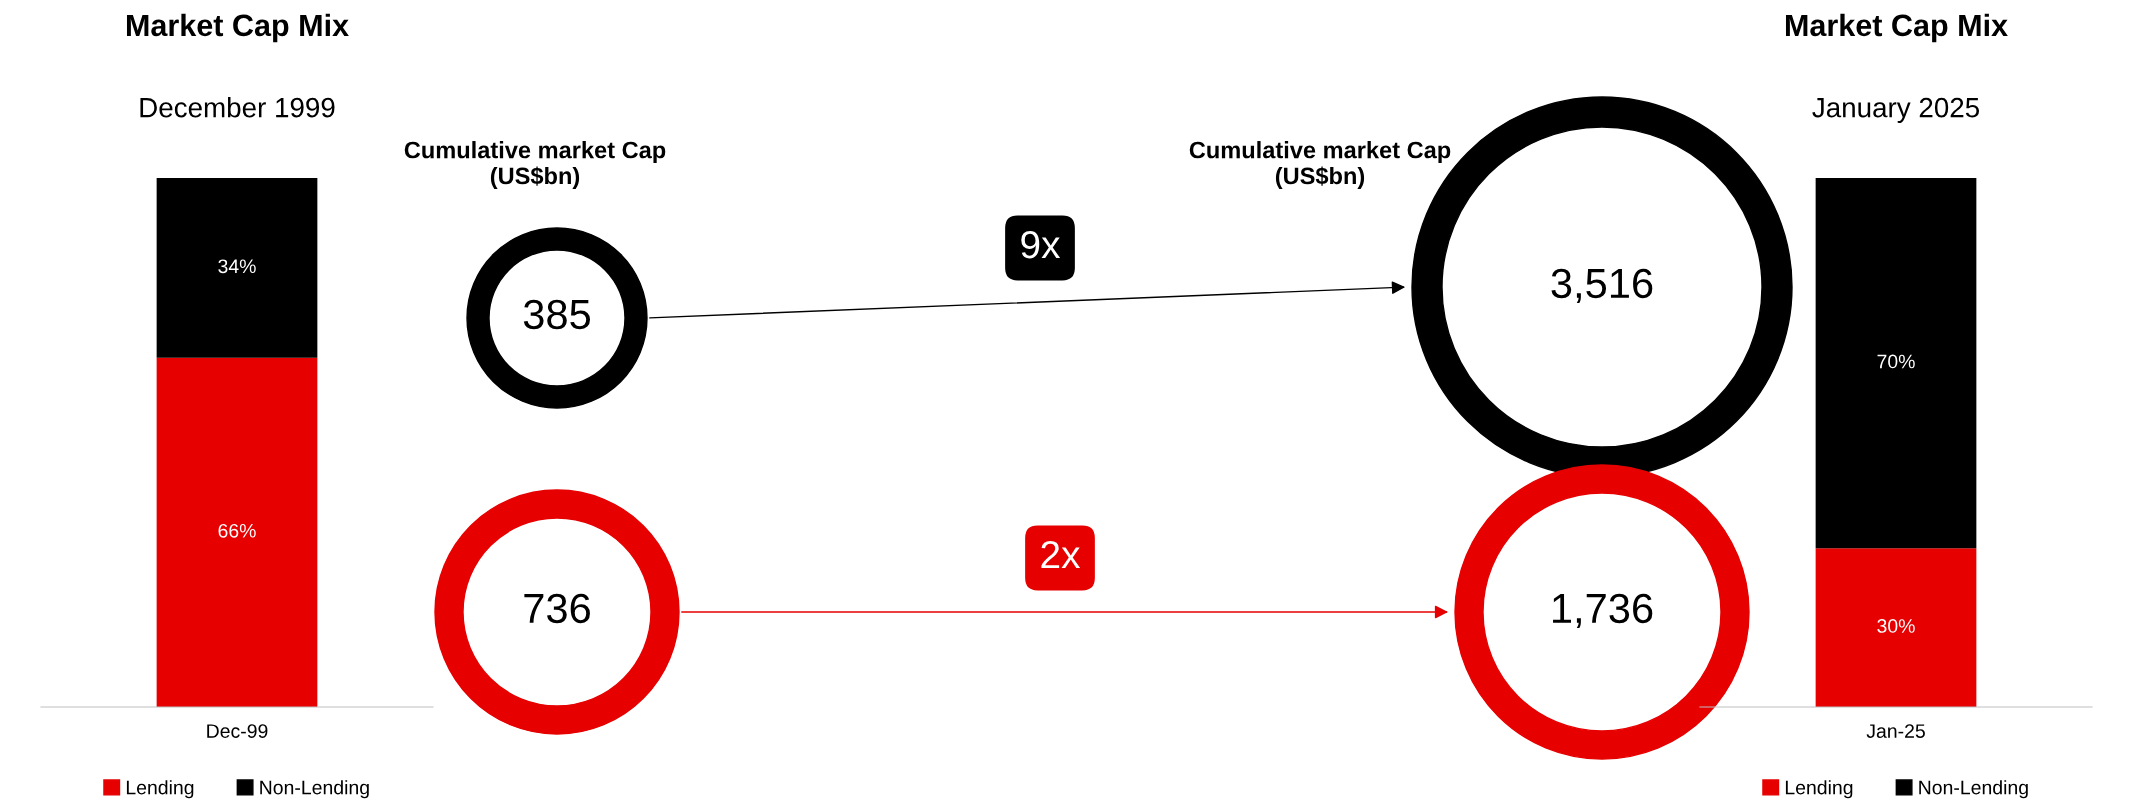  What do you see at coordinates (1896, 626) in the screenshot?
I see `data-label: 30%` at bounding box center [1896, 626].